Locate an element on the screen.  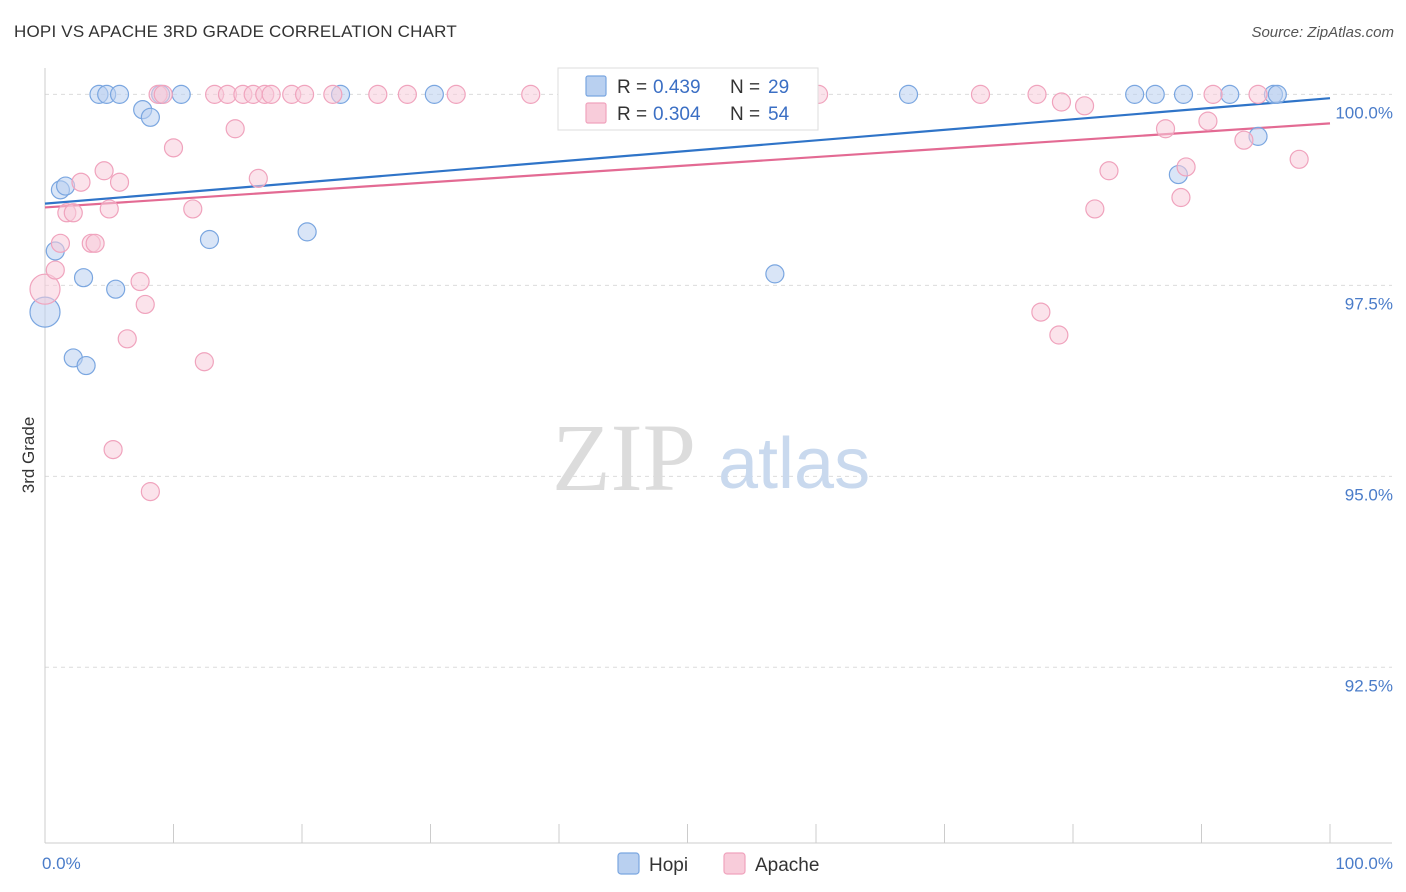
series-label-hopi: Hopi is located at coordinates (668, 865).